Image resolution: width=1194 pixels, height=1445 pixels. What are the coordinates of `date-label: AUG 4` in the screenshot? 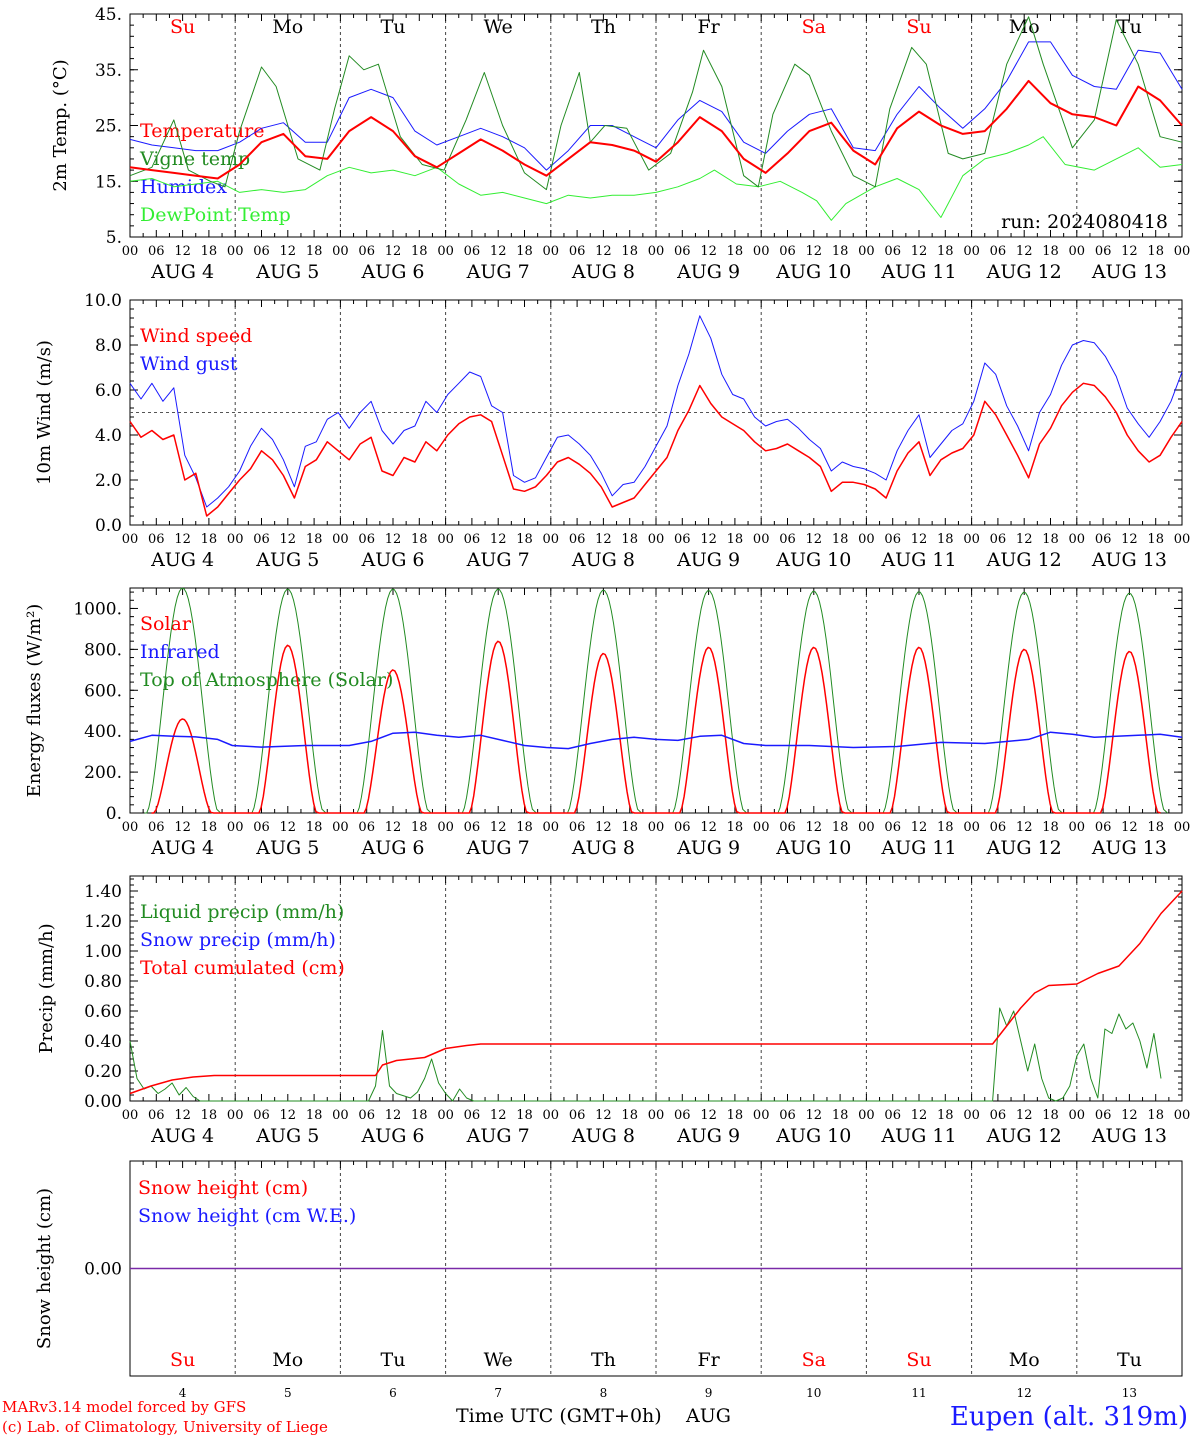 It's located at (182, 1136).